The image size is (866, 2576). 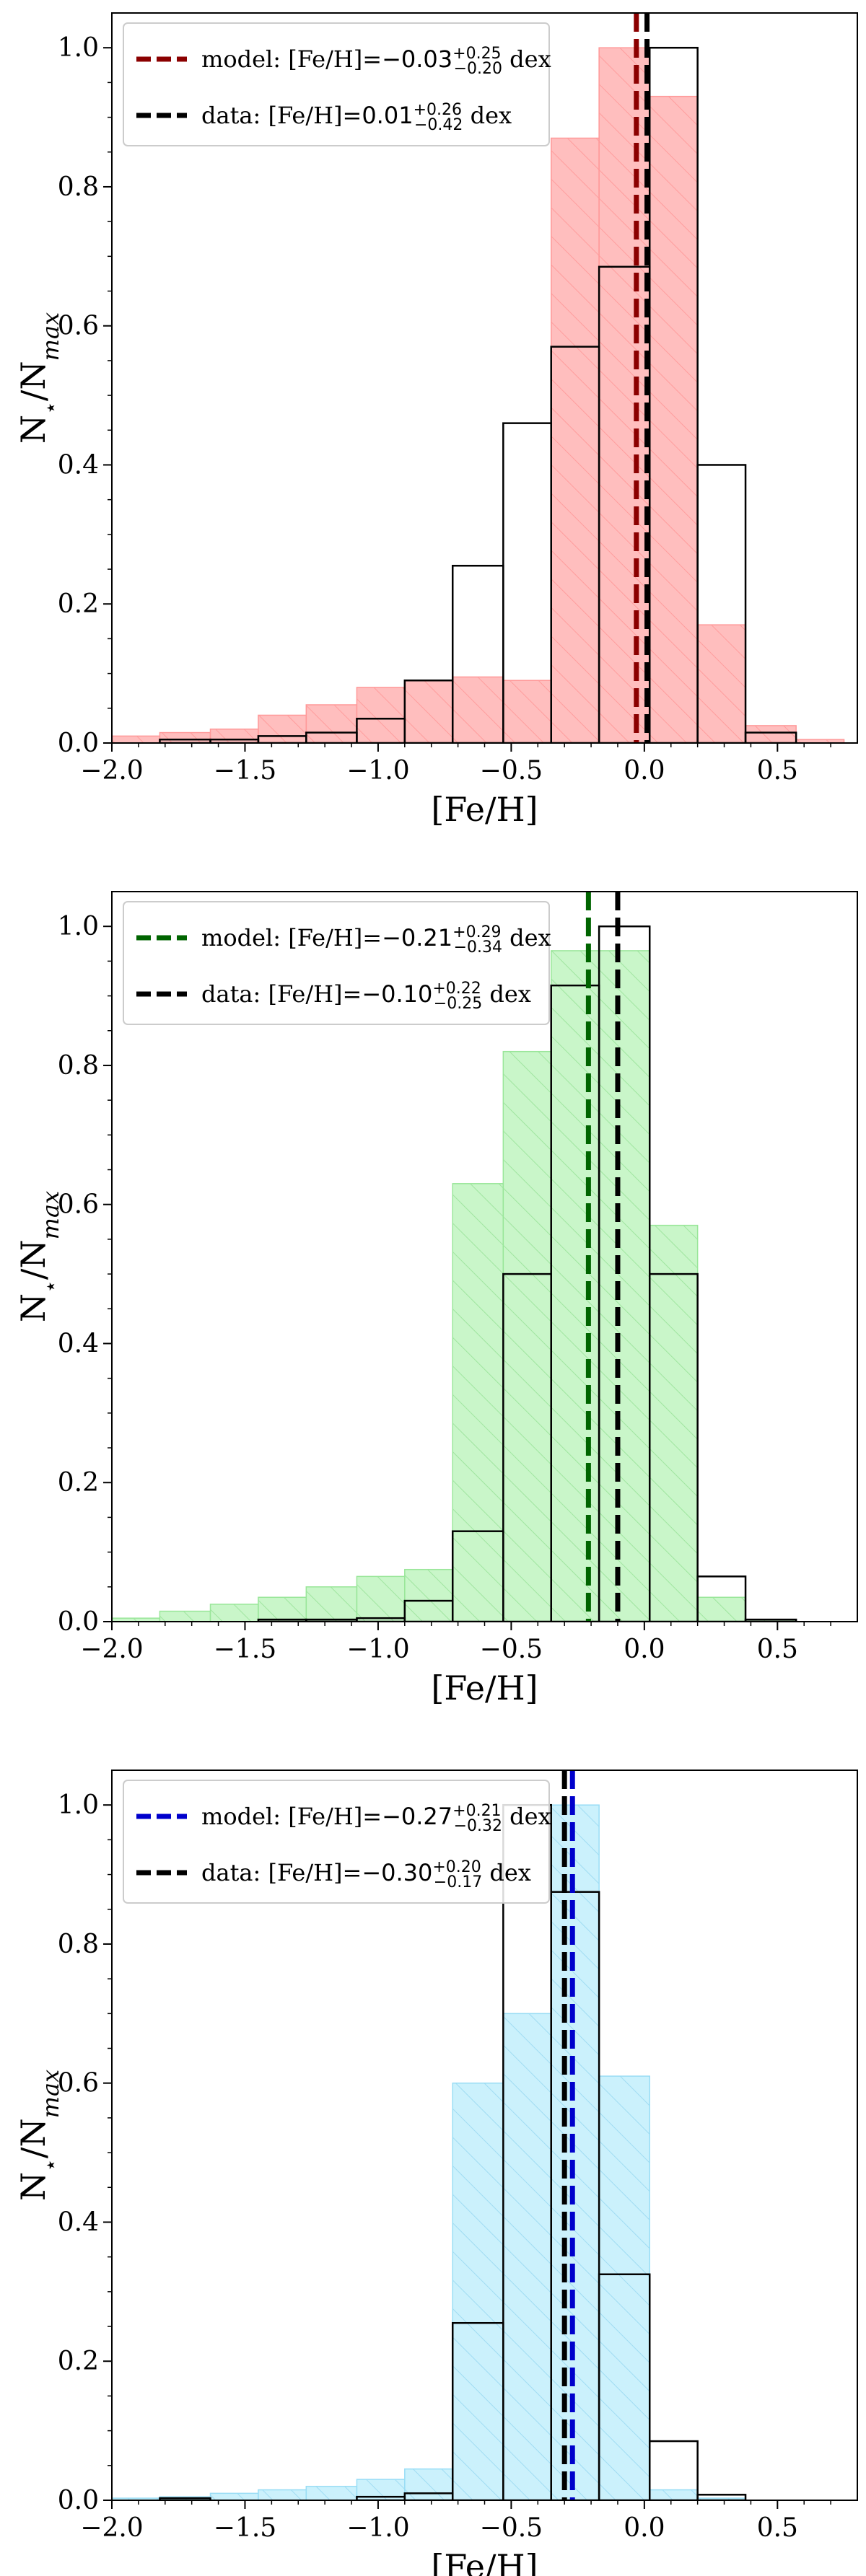 I want to click on legend-text-part: +0.21, so click(x=477, y=1811).